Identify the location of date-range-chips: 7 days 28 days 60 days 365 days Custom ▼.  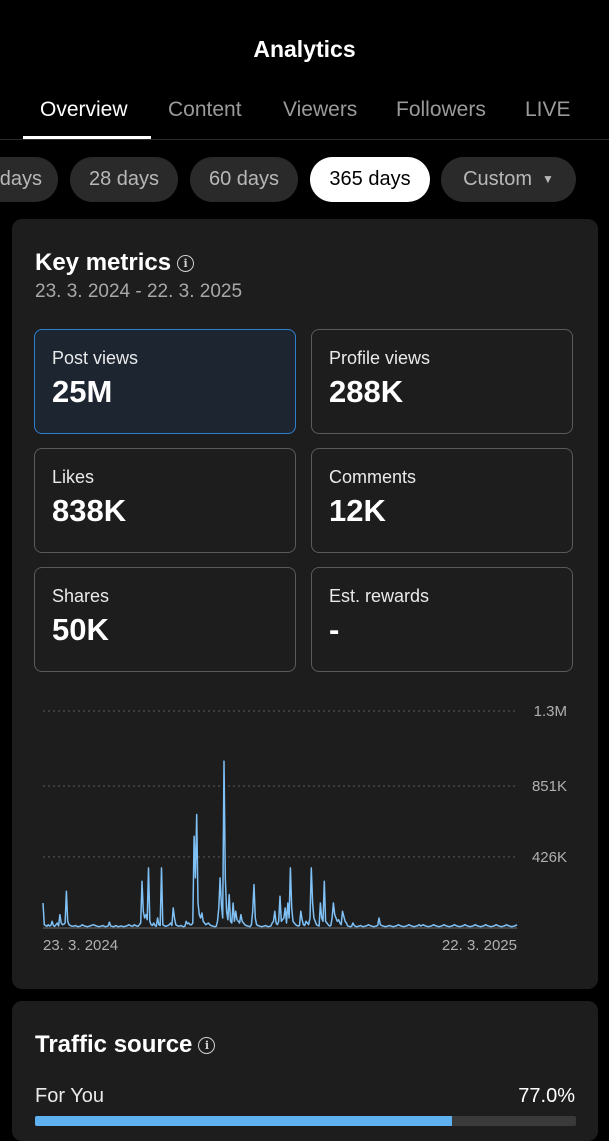
(304, 179).